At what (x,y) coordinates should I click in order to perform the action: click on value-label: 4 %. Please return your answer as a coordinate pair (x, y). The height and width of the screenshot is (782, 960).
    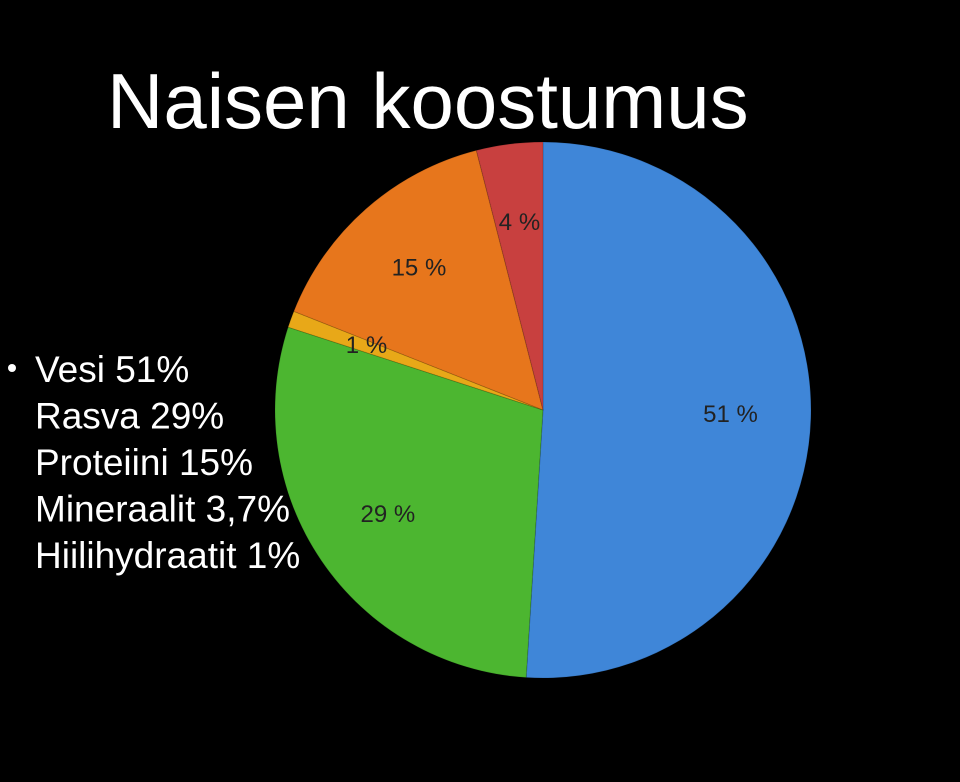
    Looking at the image, I should click on (519, 222).